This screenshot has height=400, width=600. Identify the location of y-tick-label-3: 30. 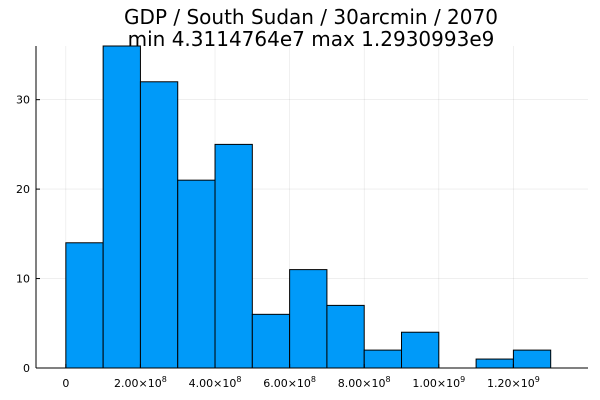
(23, 100).